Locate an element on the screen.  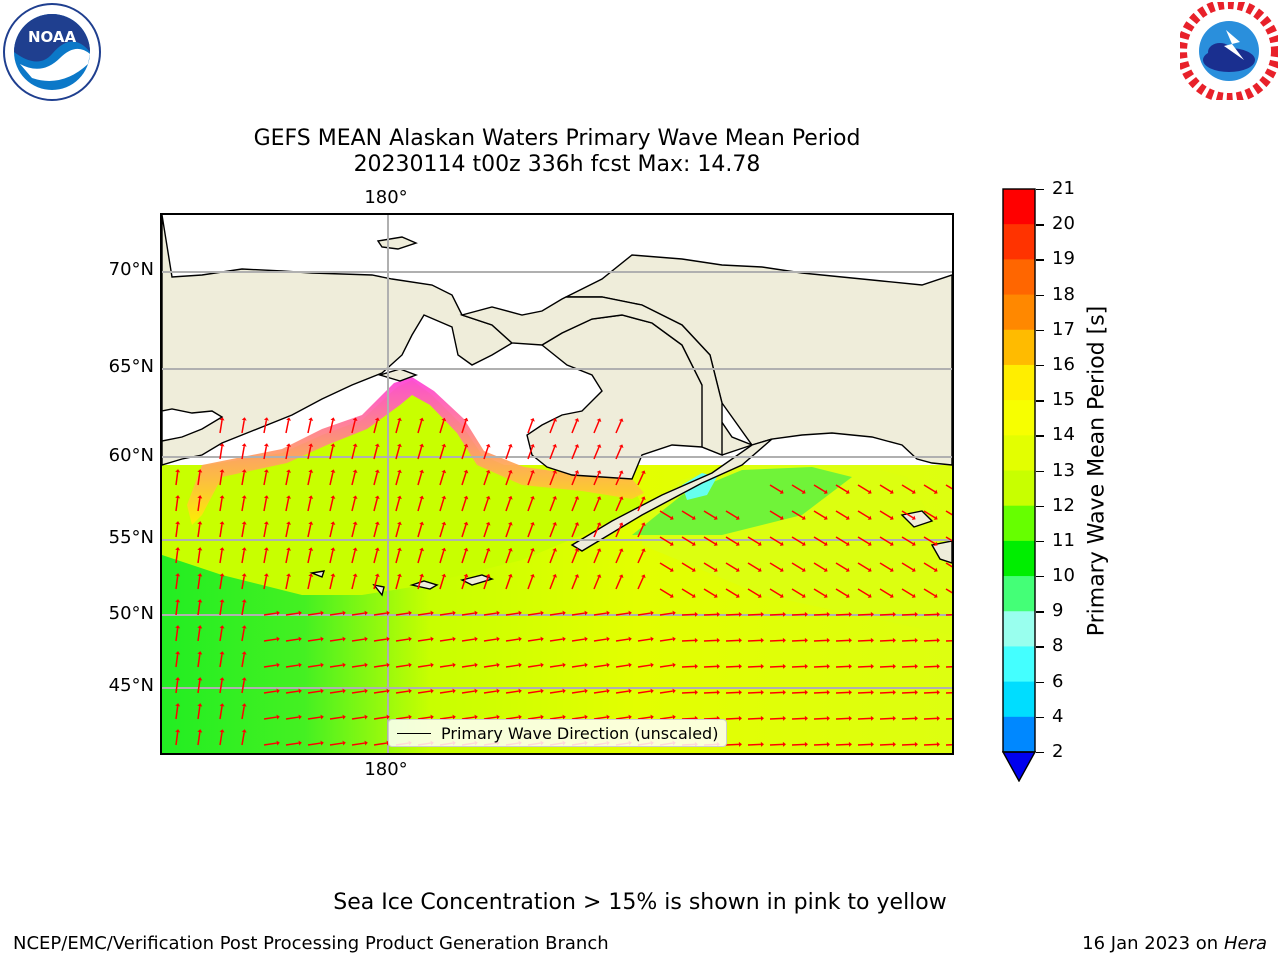
lon-label-bottom: 180° is located at coordinates (386, 769).